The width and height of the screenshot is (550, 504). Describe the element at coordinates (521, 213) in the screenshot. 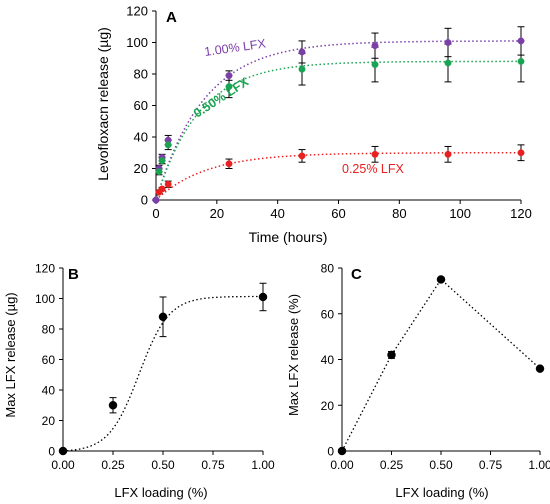

I see `x-tick-label: 120` at that location.